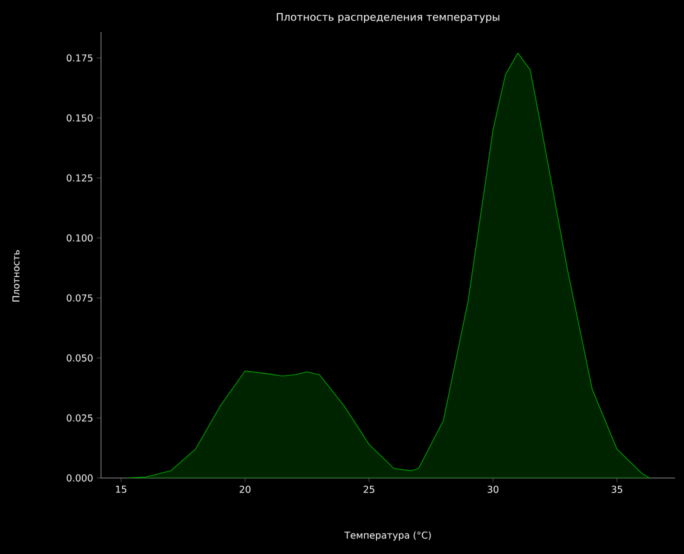 The width and height of the screenshot is (684, 554). What do you see at coordinates (617, 489) in the screenshot?
I see `x-tick-label: 35` at bounding box center [617, 489].